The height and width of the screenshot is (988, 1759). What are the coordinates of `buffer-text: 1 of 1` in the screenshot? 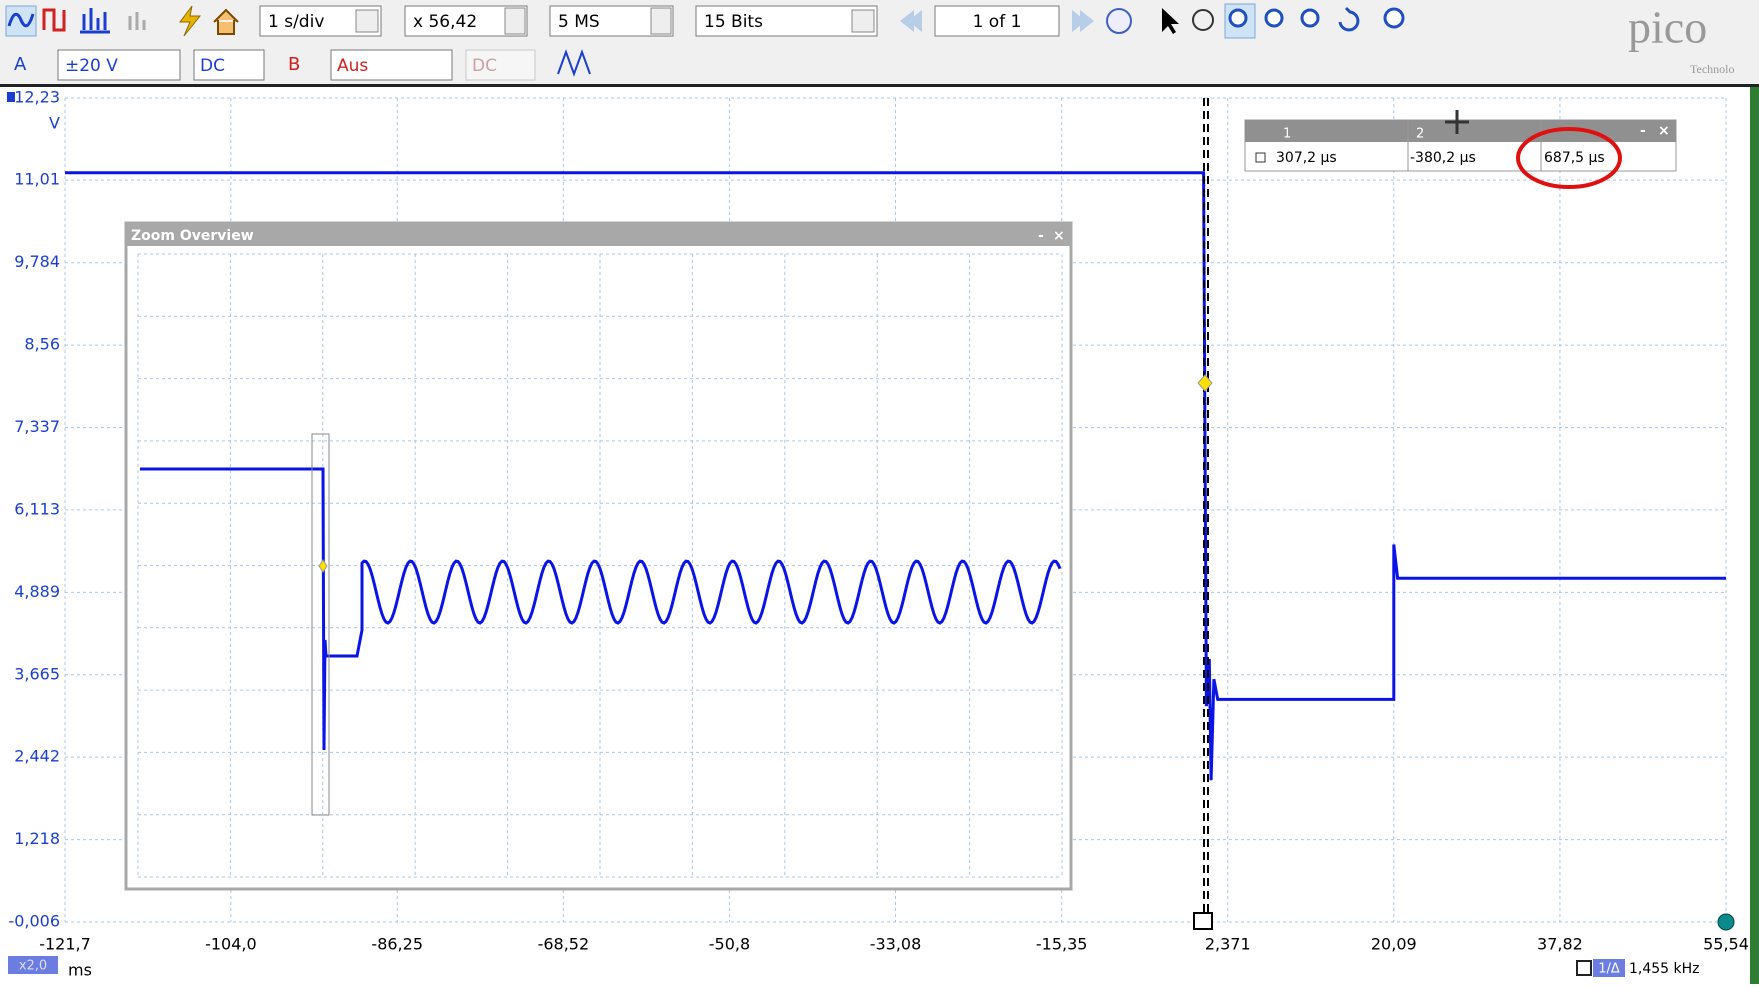 It's located at (997, 22).